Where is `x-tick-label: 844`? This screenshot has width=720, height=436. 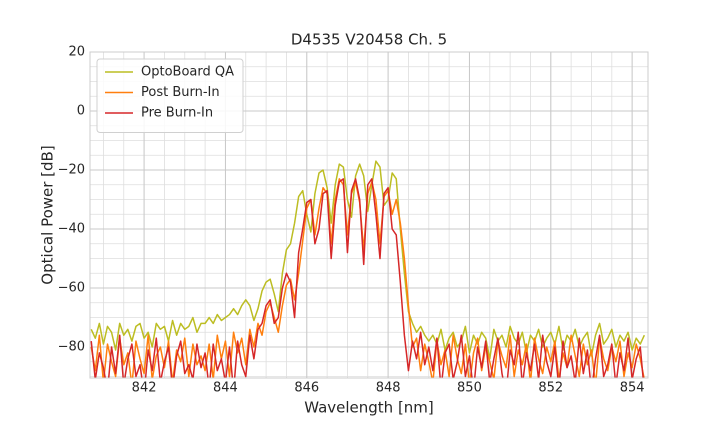
x-tick-label: 844 is located at coordinates (225, 388).